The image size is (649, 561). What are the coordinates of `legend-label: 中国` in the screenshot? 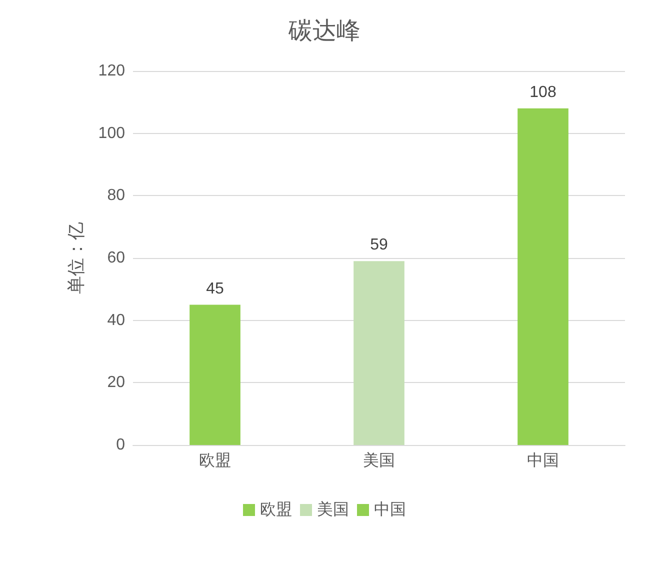 It's located at (390, 509).